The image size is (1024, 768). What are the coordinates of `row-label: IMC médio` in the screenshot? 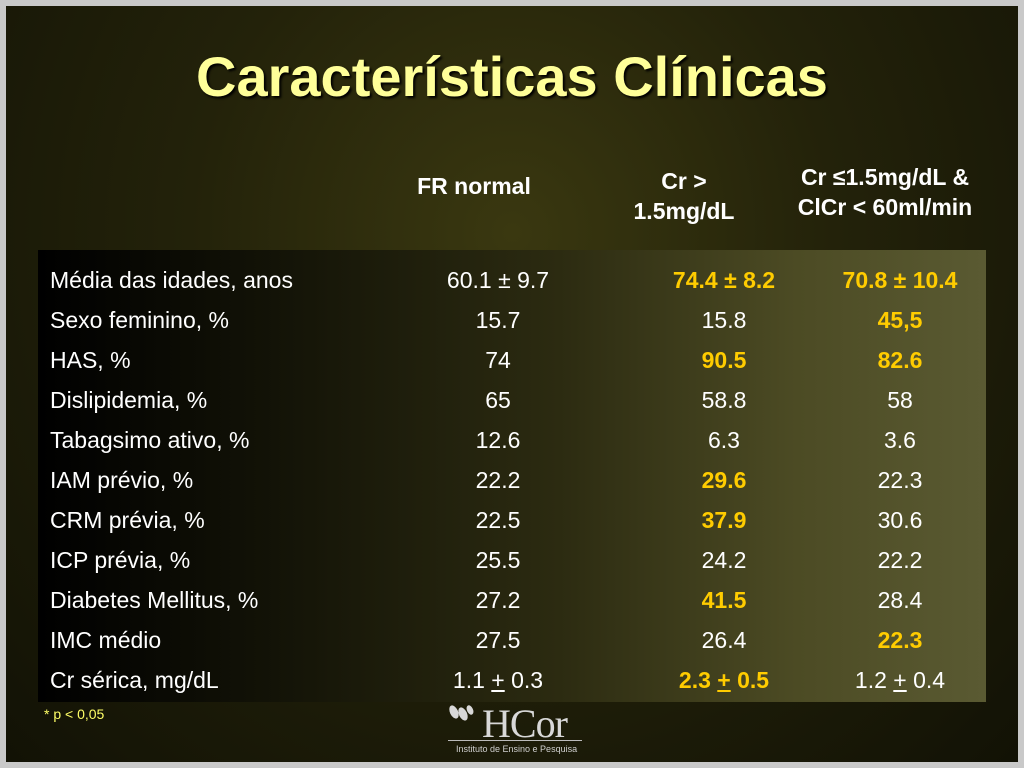 It's located at (106, 640).